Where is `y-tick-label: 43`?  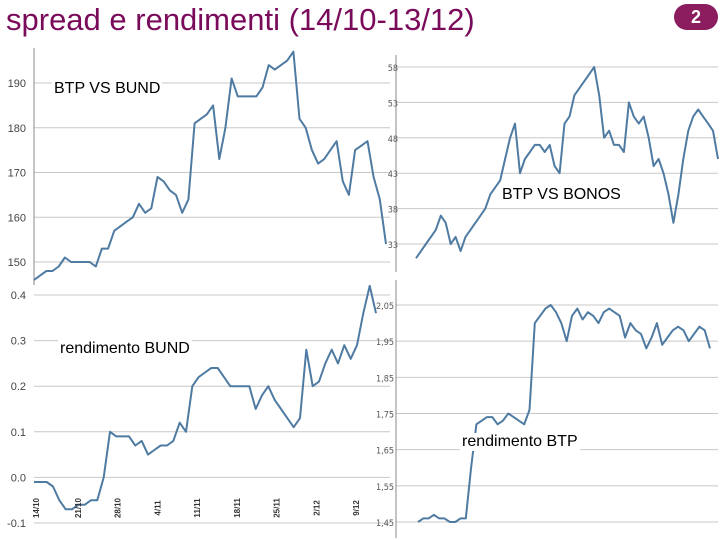
y-tick-label: 43 is located at coordinates (393, 175).